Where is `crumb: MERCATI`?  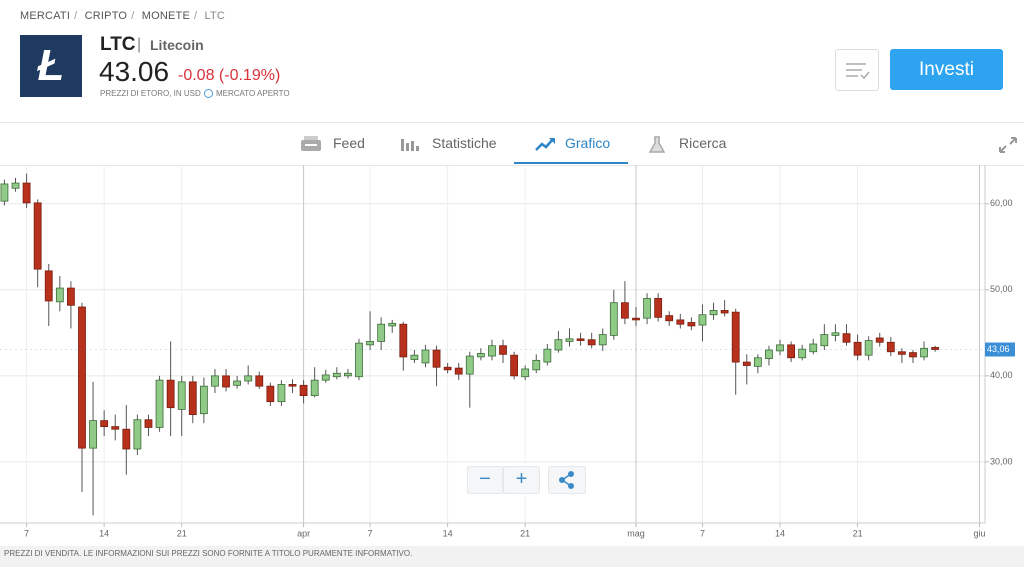 crumb: MERCATI is located at coordinates (45, 16).